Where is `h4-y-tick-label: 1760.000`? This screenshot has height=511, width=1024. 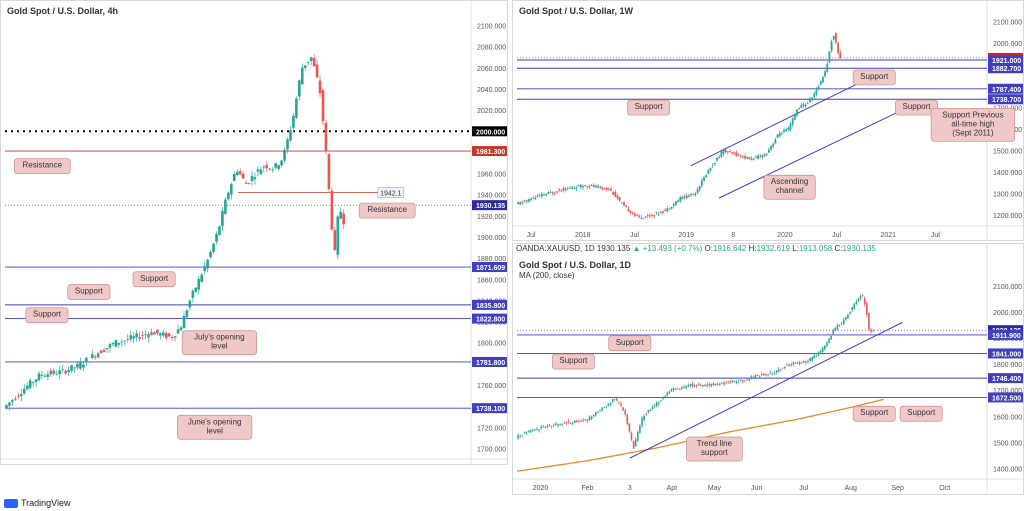
h4-y-tick-label: 1760.000 is located at coordinates (491, 386).